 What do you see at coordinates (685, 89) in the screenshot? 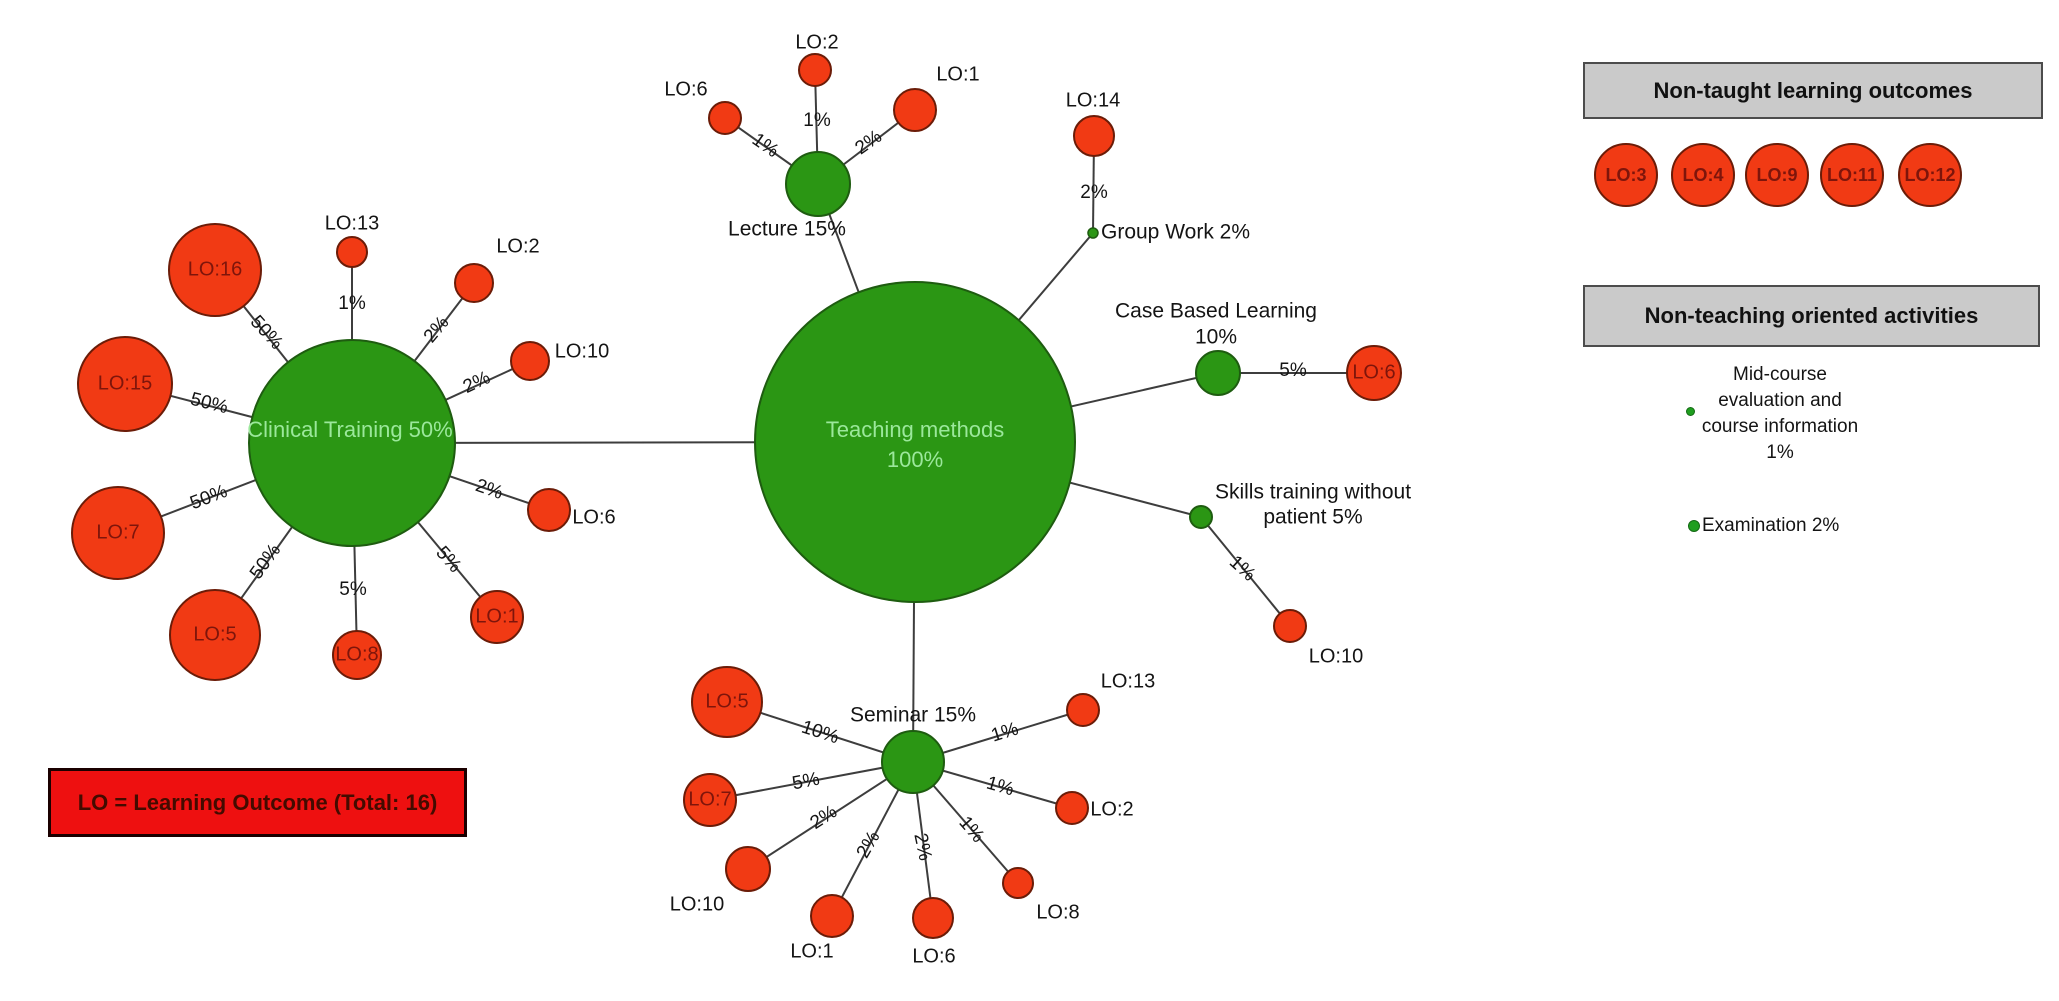
I see `node-label-lec-lo6: LO:6` at bounding box center [685, 89].